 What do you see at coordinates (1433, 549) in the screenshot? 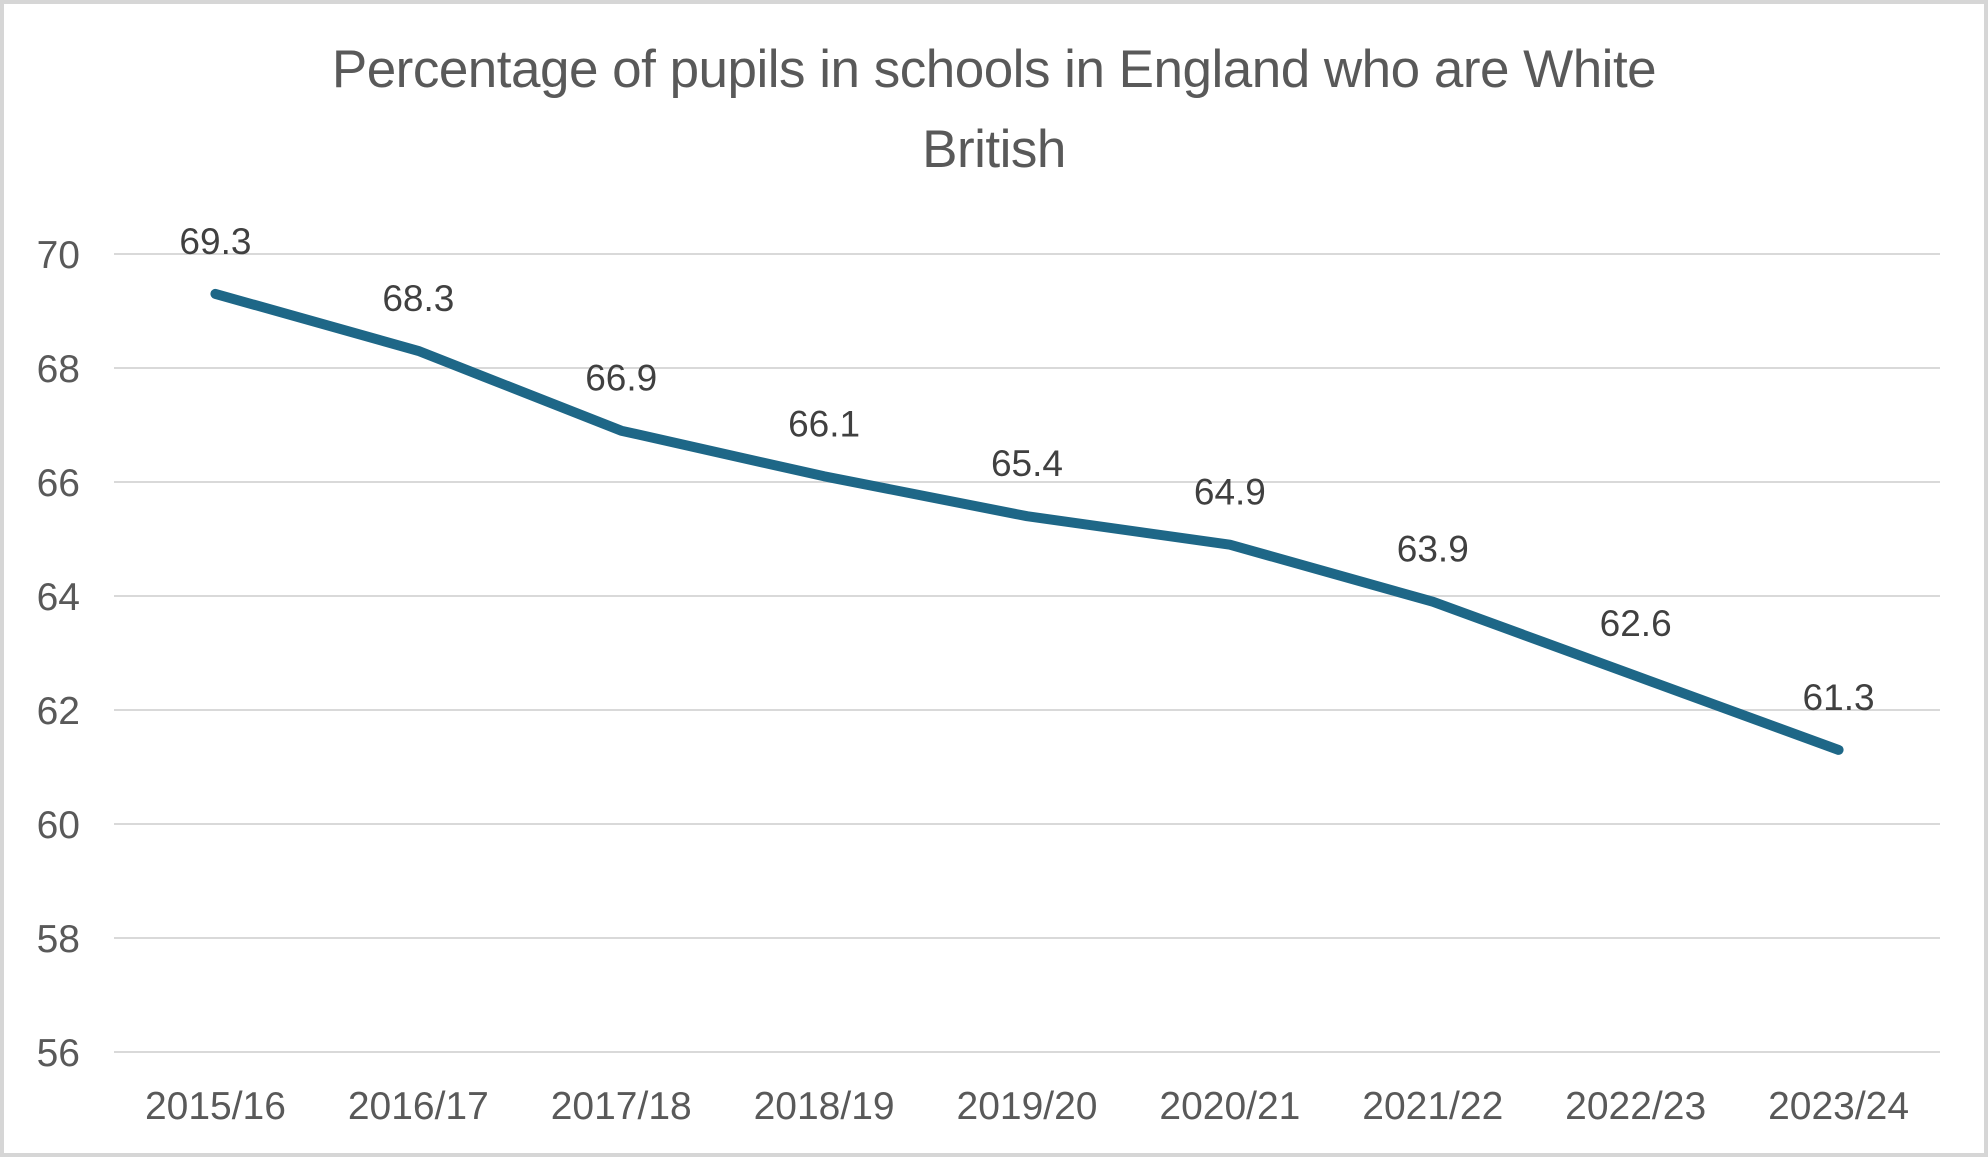
I see `data-point-label: 63.9` at bounding box center [1433, 549].